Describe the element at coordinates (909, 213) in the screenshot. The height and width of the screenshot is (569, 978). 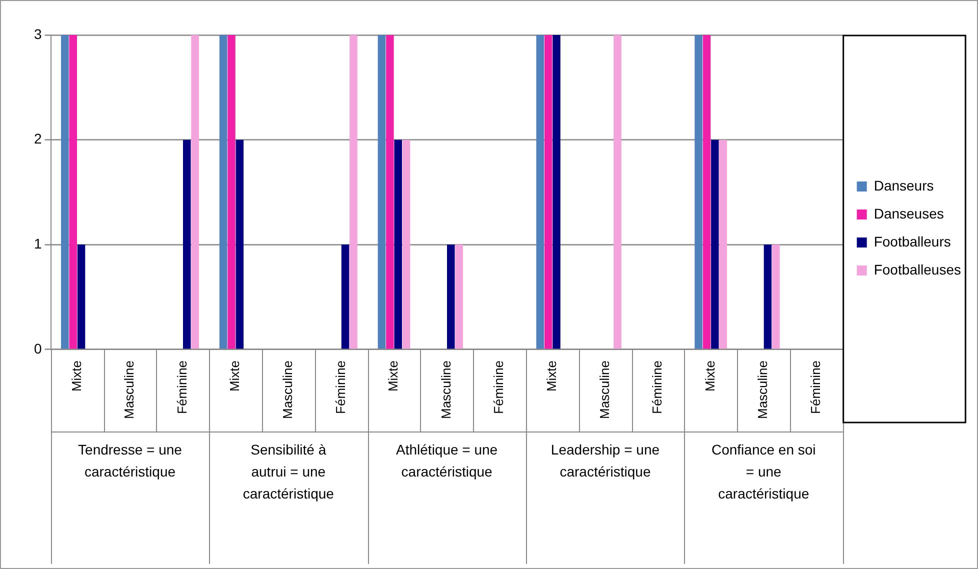
I see `legend-label: Danseuses` at that location.